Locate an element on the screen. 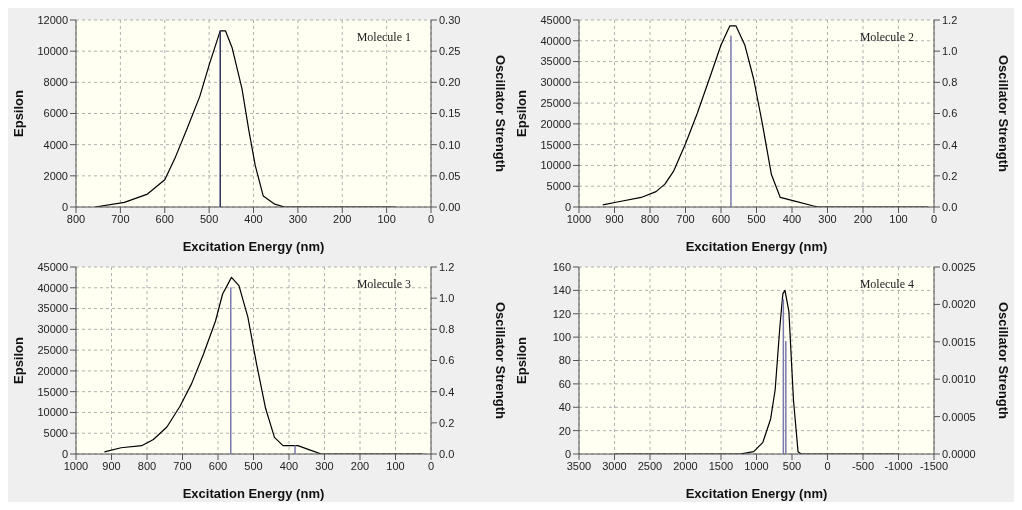 The height and width of the screenshot is (510, 1022). y-tick-label: 160 is located at coordinates (561, 266).